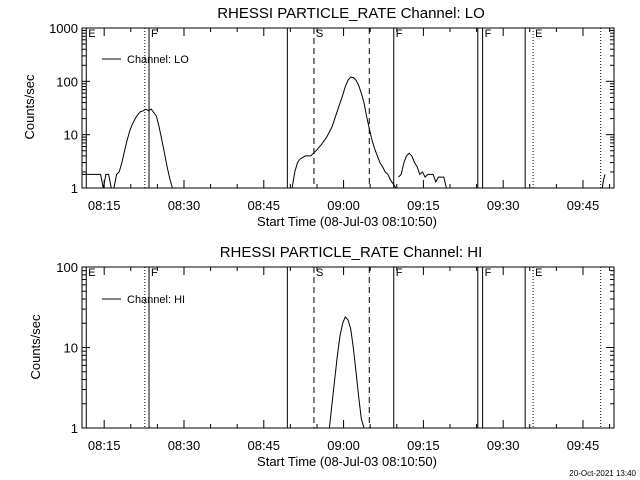  I want to click on panel-hi-legend-label: Channel: HI, so click(156, 300).